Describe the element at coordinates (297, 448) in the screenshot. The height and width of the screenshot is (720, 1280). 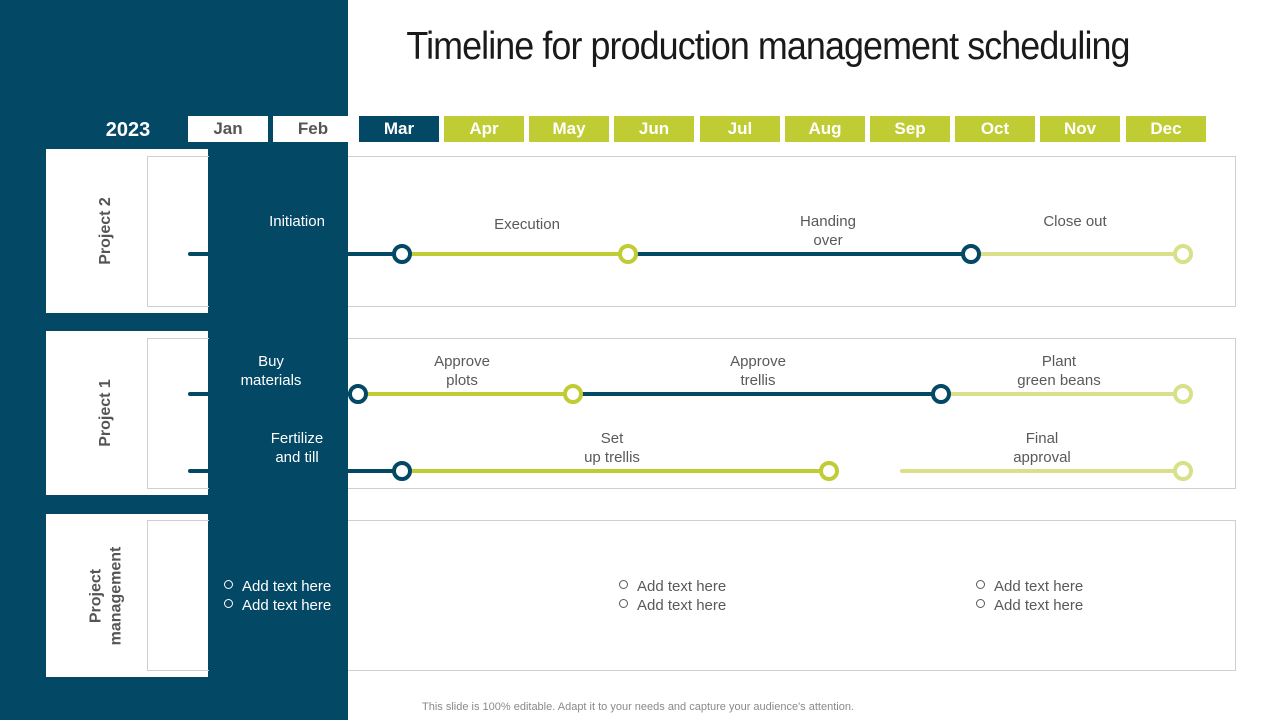
I see `p1-label-fertilize-and-till: Fertilize and till` at that location.